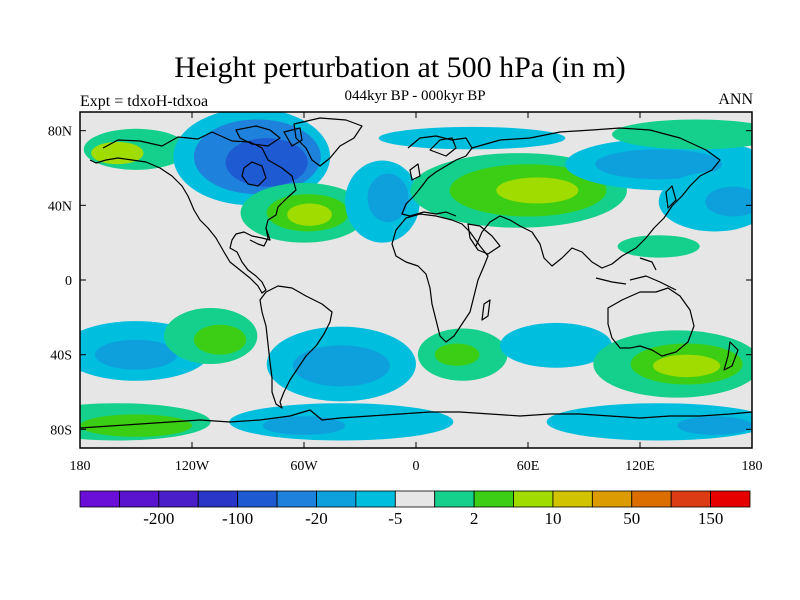 The width and height of the screenshot is (800, 600). Describe the element at coordinates (596, 198) in the screenshot. I see `coast-asia` at that location.